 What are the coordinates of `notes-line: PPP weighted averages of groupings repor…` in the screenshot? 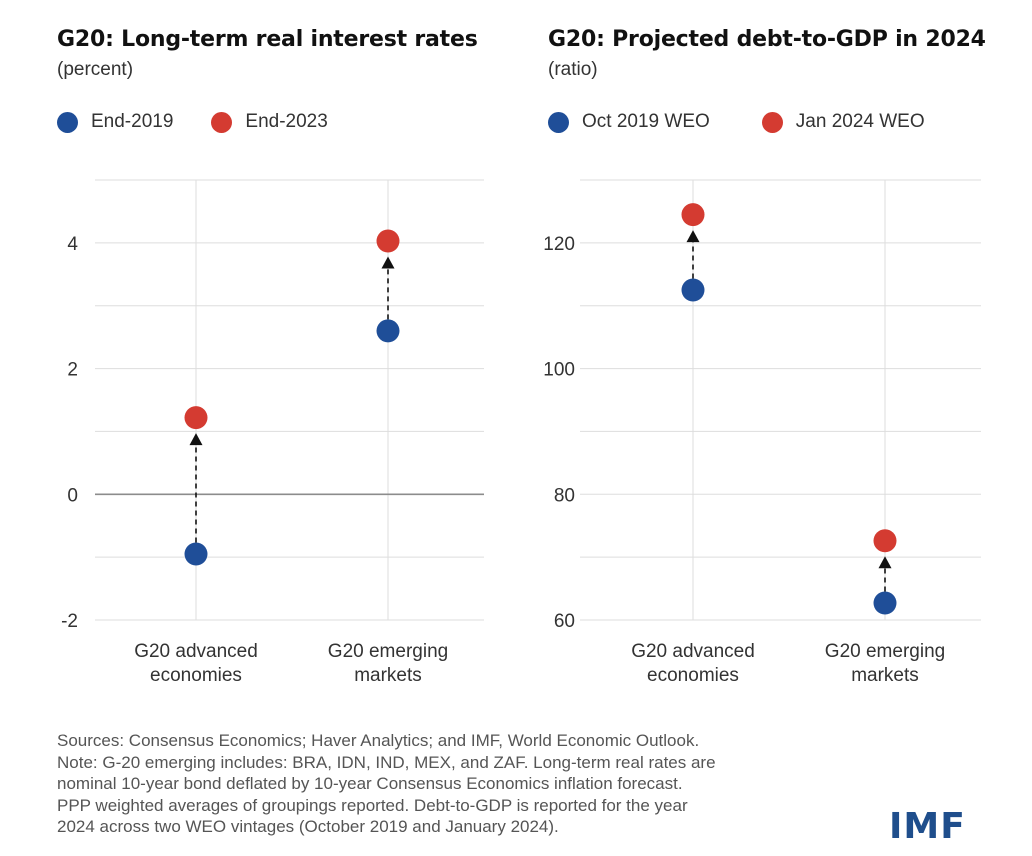 It's located at (372, 805).